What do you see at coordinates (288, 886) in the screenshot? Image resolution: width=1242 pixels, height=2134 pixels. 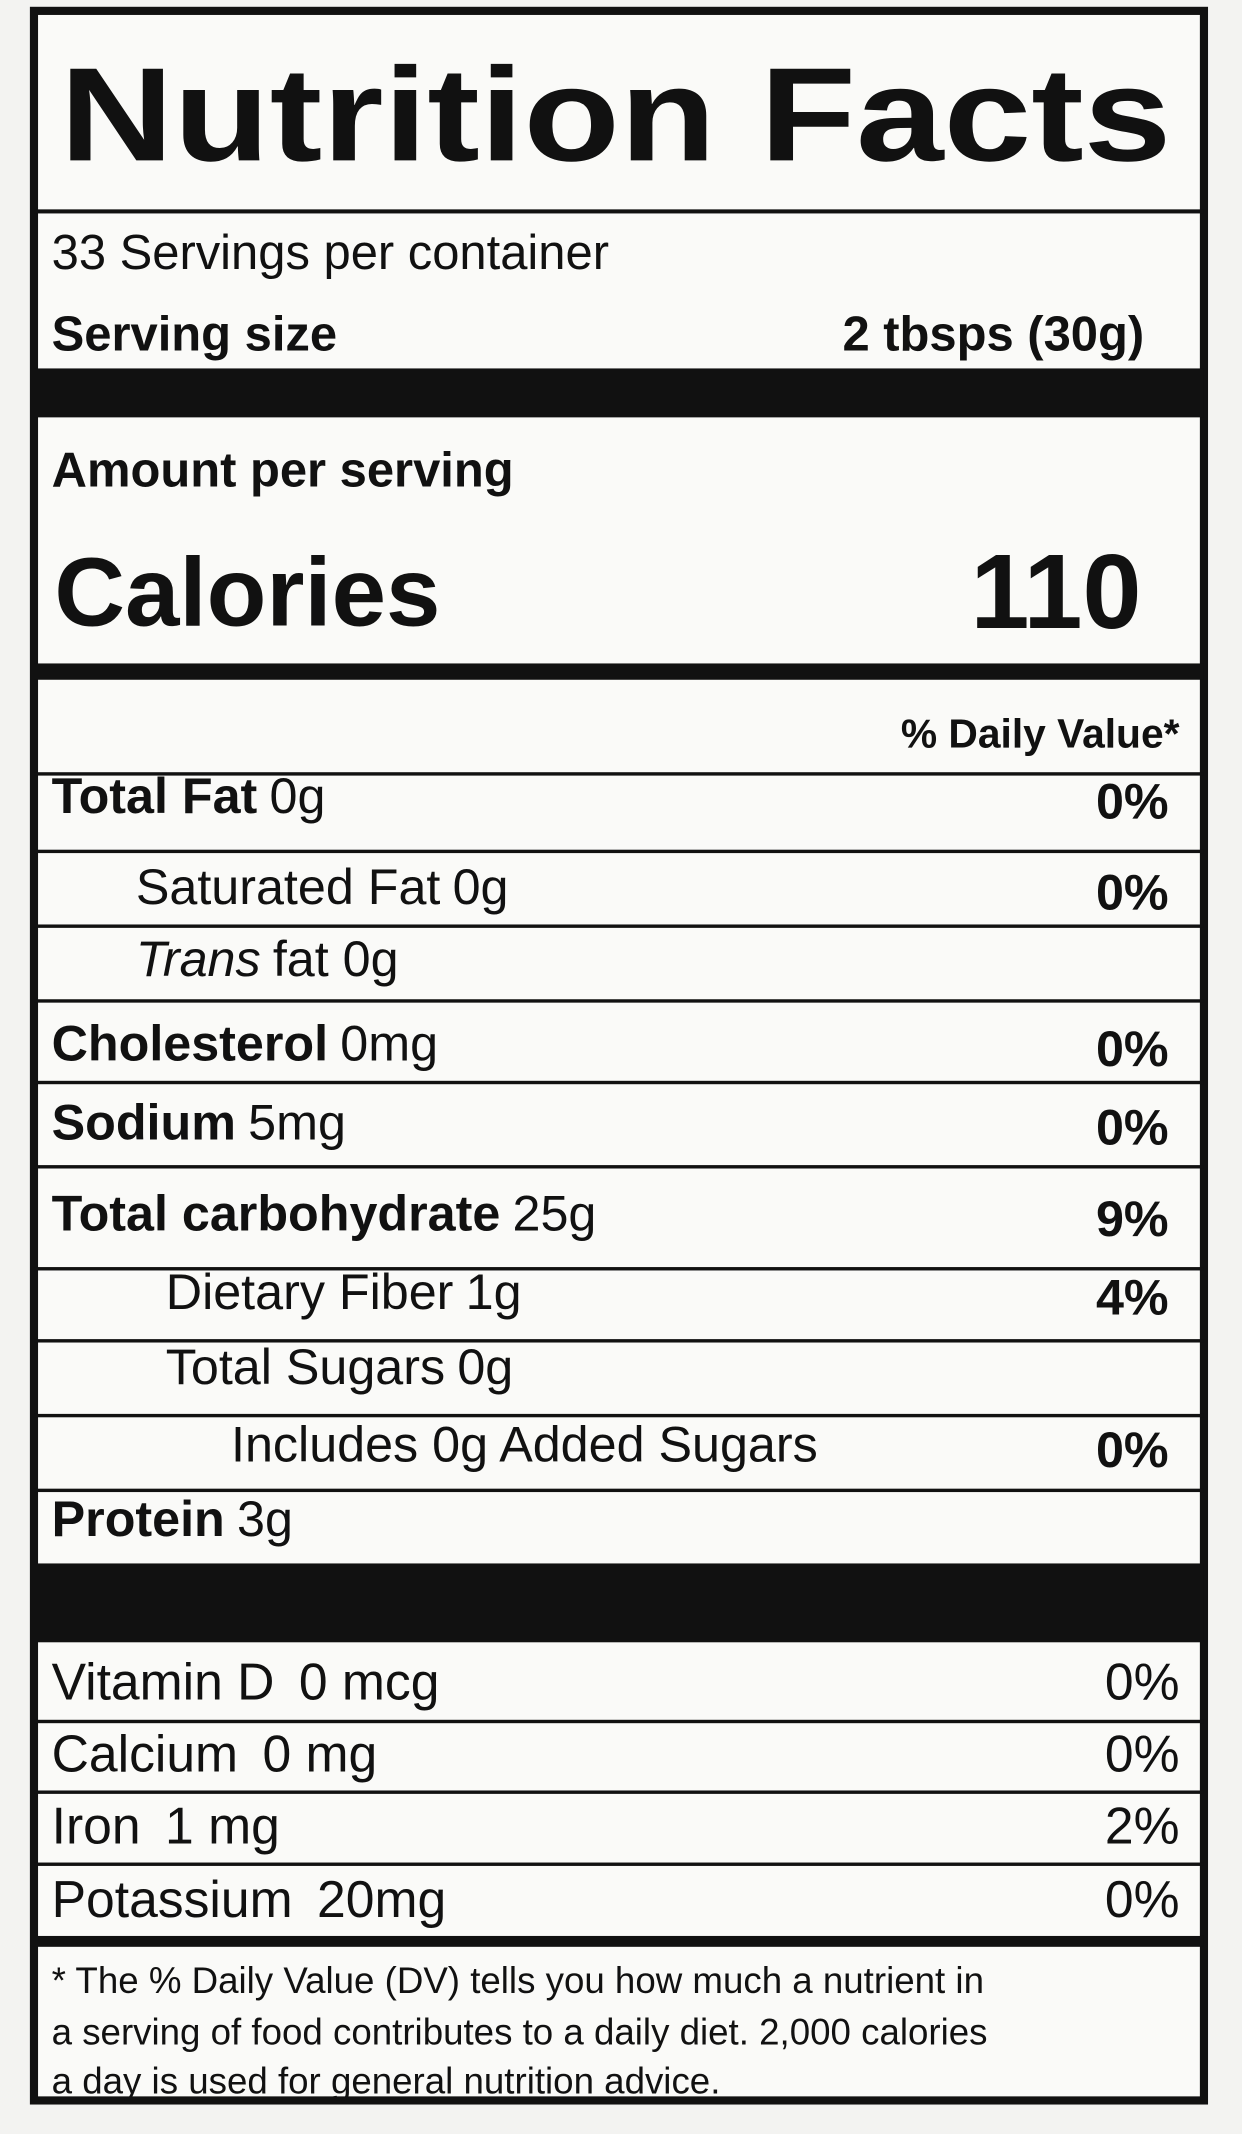 I see `nutrient-name: Saturated Fat` at bounding box center [288, 886].